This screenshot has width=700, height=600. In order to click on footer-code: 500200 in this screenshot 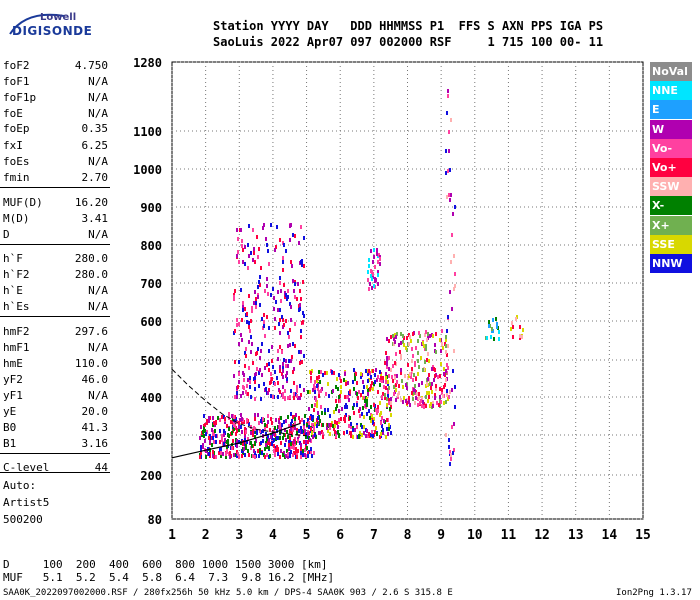, I will do `click(23, 519)`.